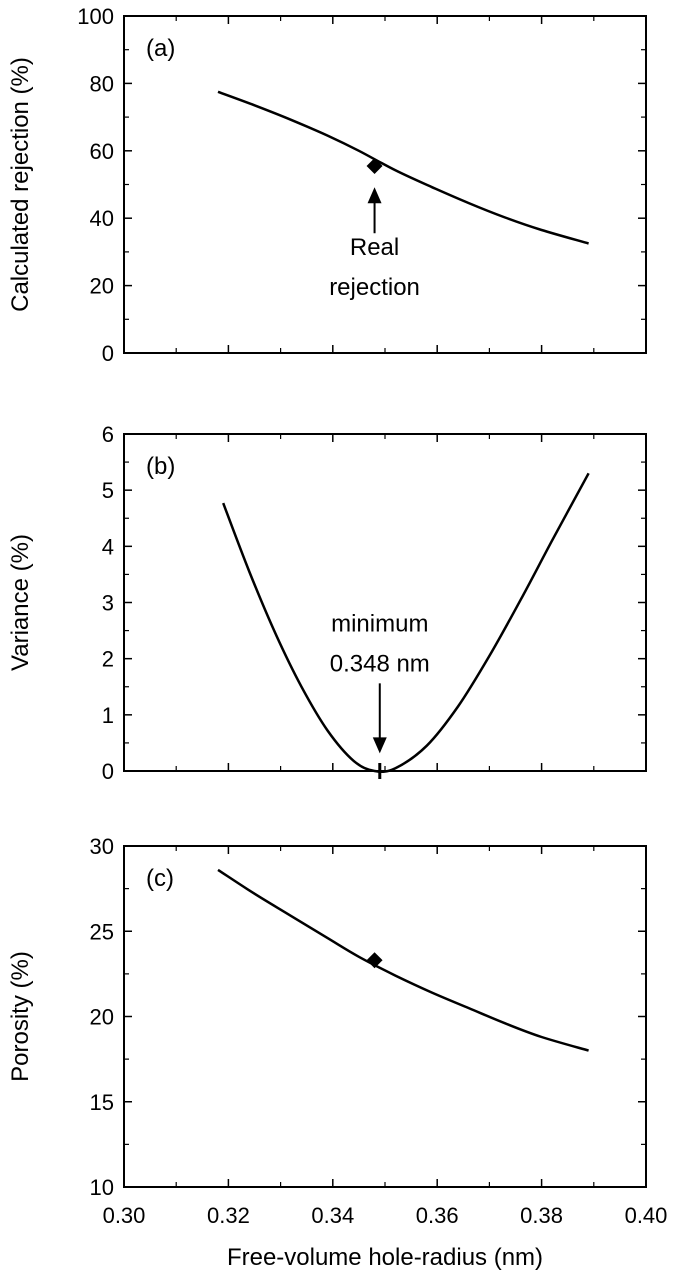  I want to click on y-tick-label: 10, so click(102, 1187).